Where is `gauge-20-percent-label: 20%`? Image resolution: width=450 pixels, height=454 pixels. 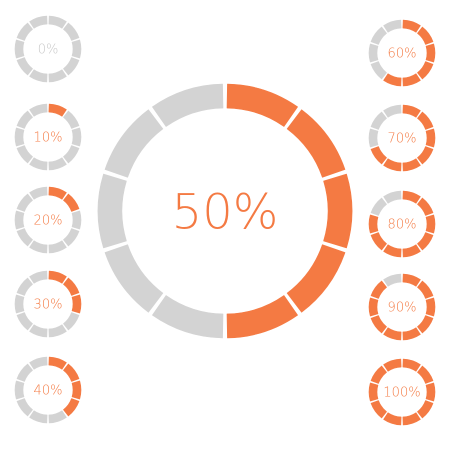 gauge-20-percent-label: 20% is located at coordinates (48, 221).